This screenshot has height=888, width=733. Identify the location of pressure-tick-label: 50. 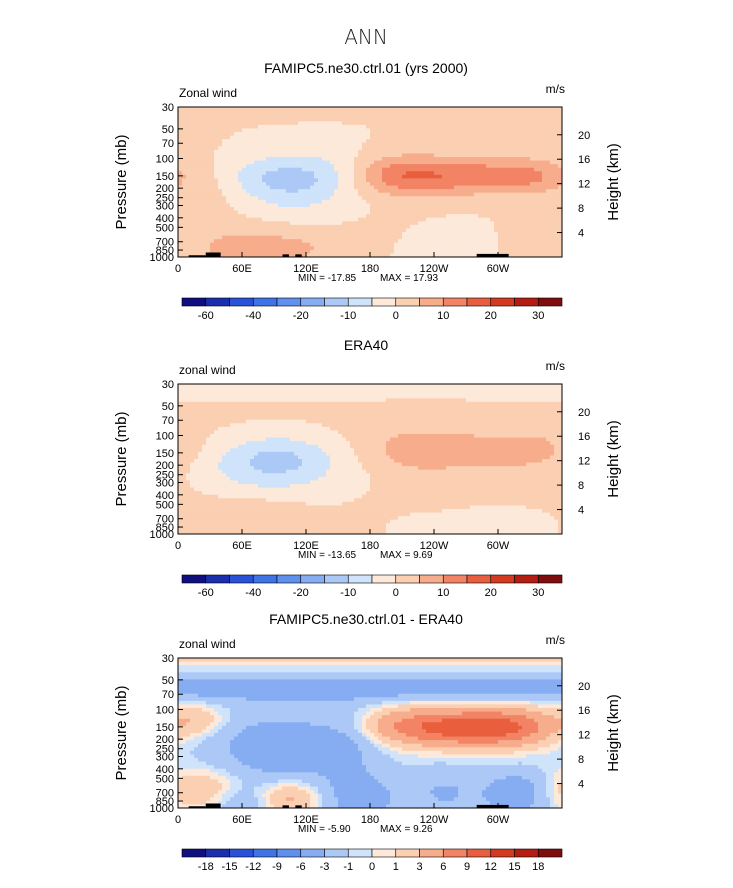
(168, 130).